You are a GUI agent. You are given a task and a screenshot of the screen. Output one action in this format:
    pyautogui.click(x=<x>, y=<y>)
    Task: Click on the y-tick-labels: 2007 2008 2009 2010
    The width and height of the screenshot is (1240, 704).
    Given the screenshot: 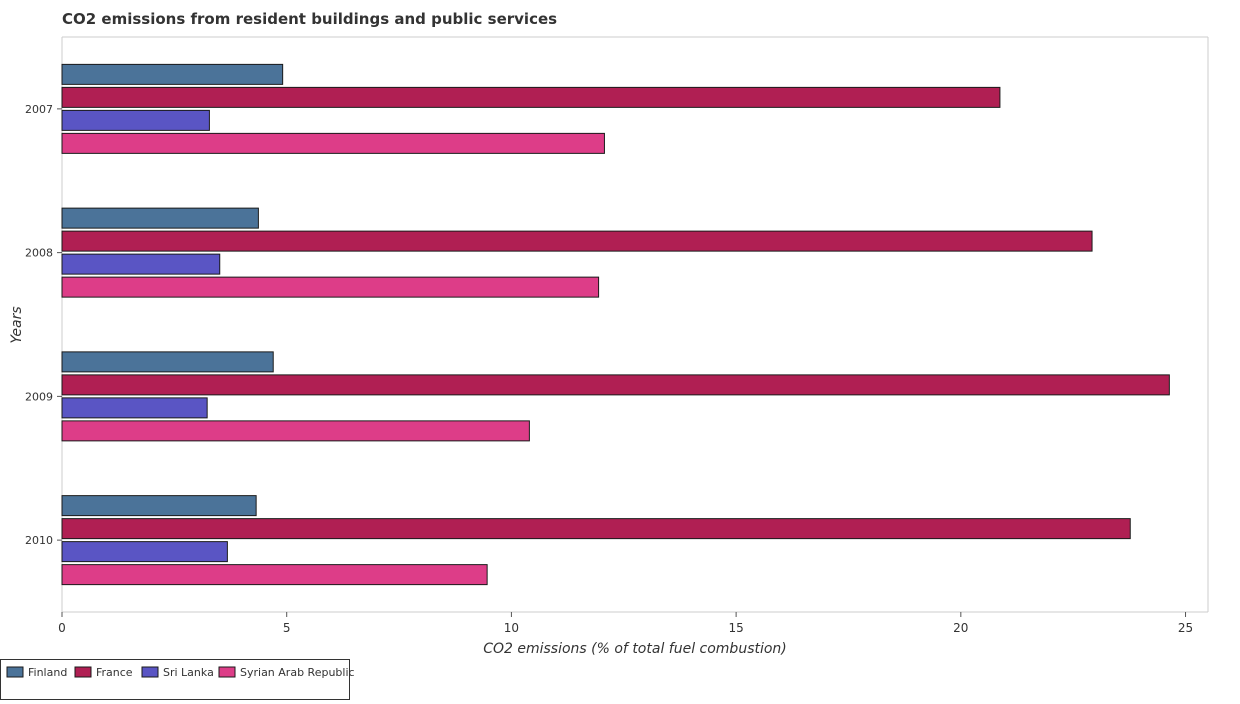 What is the action you would take?
    pyautogui.click(x=43, y=325)
    